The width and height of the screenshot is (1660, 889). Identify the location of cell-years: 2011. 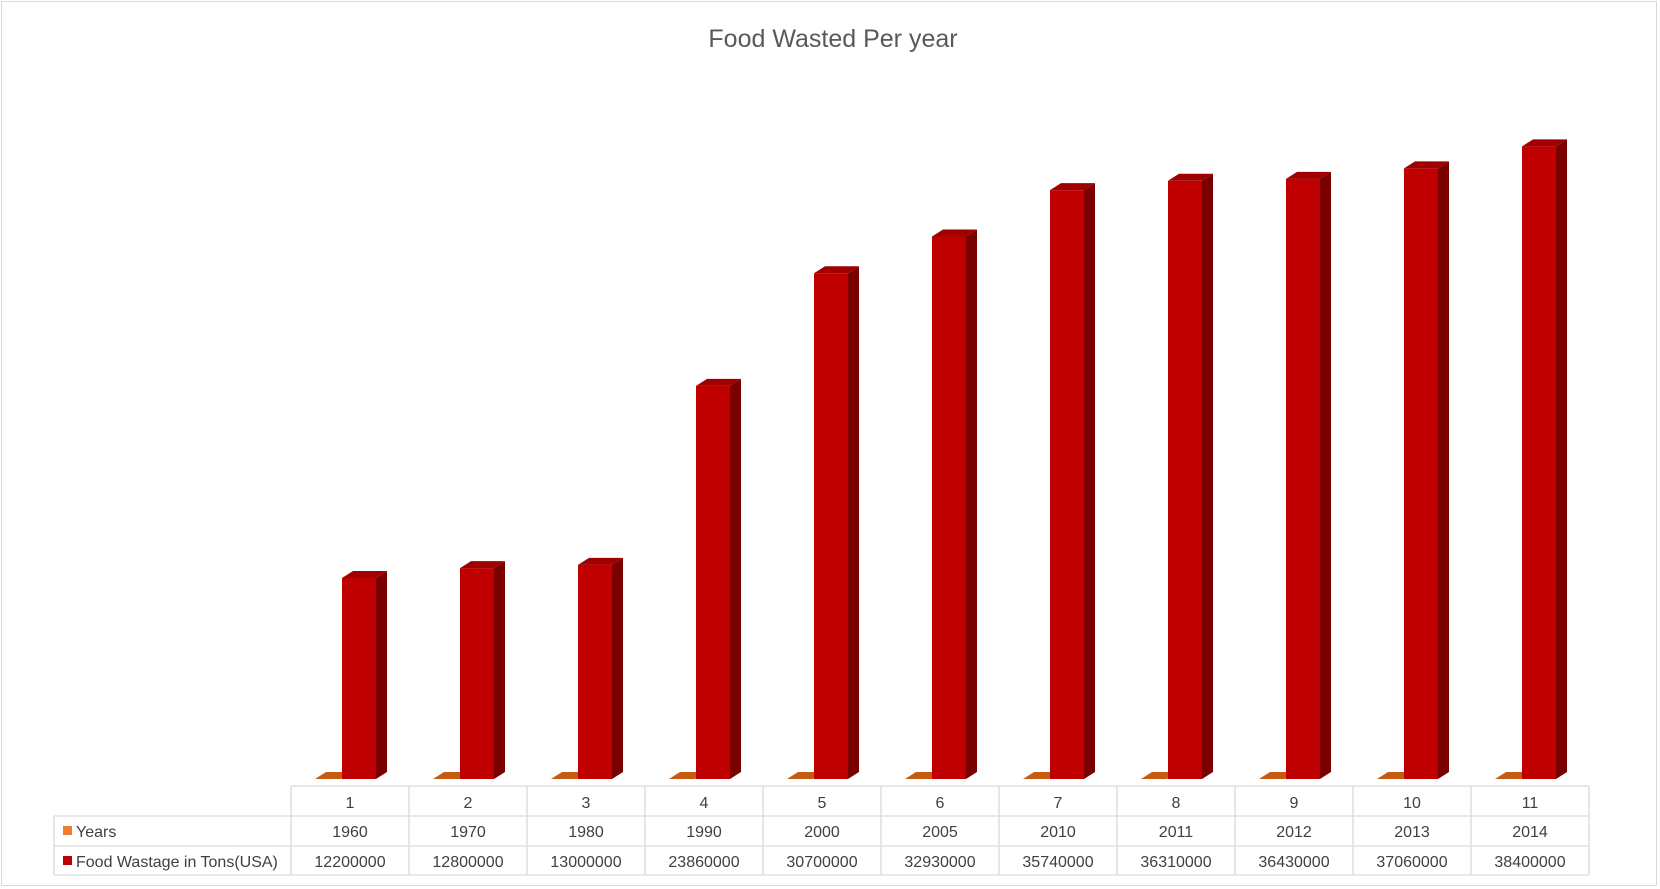
(1176, 832).